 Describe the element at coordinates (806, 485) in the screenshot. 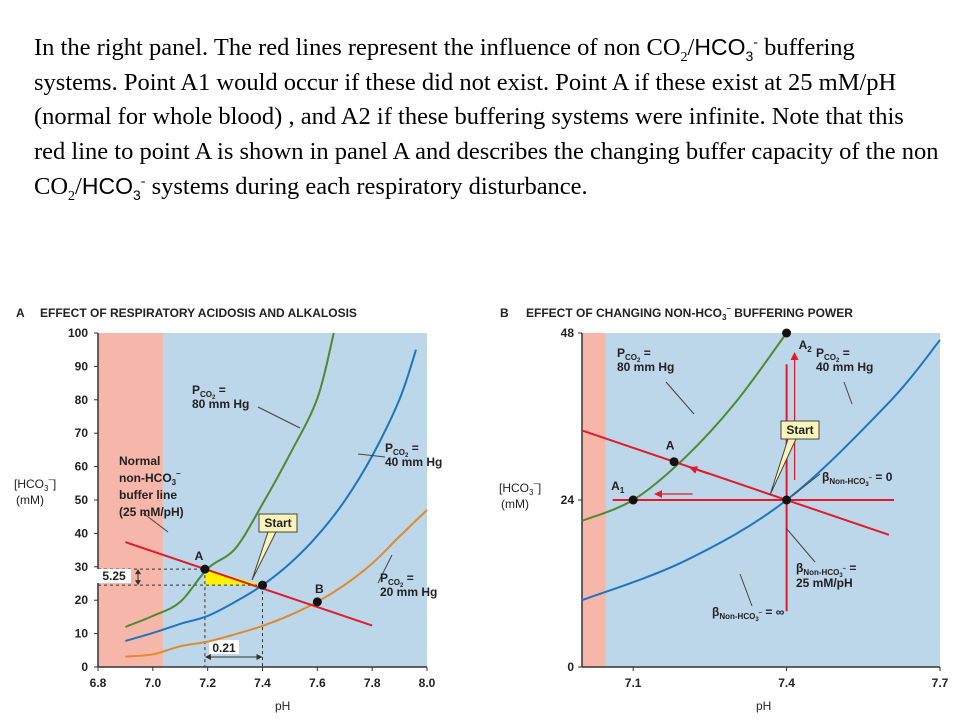

I see `panel-b-leader-beta0` at that location.